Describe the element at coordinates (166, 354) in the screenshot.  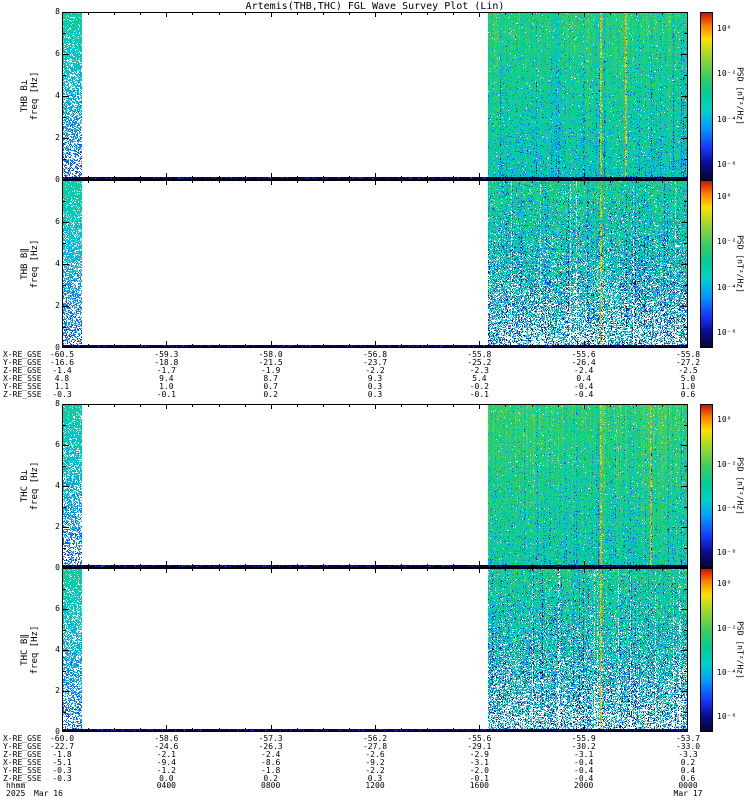
I see `position-value: -59.3` at that location.